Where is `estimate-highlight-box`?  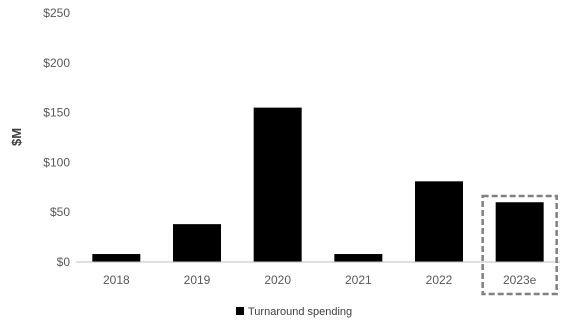 estimate-highlight-box is located at coordinates (519, 245).